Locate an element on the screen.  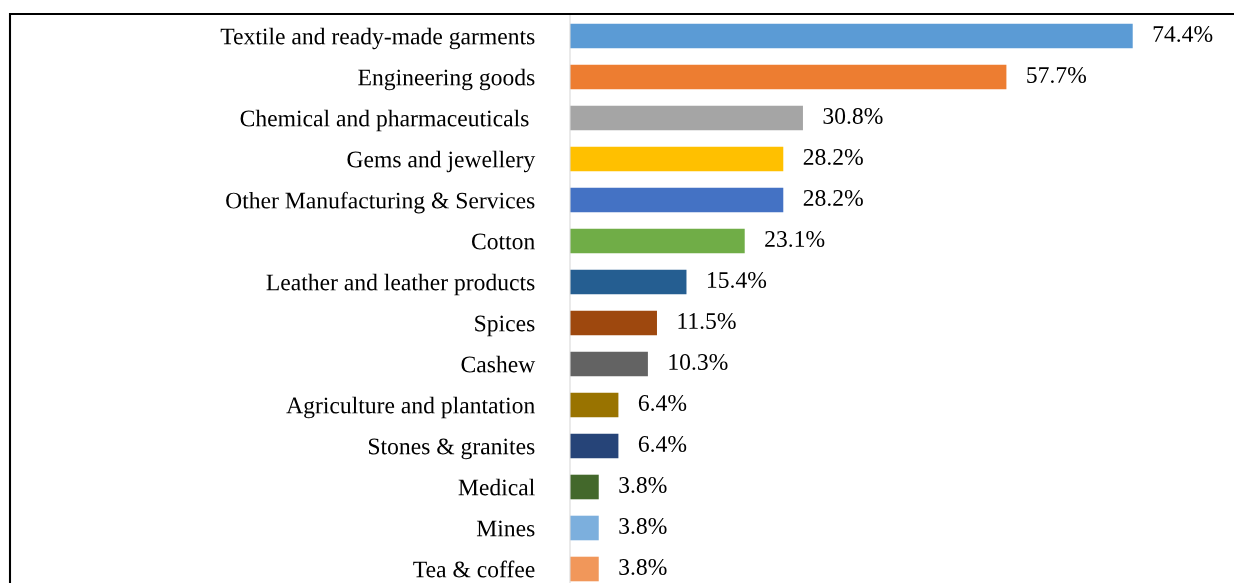
y-tick-label: Chemical and pharmaceuticals is located at coordinates (384, 120).